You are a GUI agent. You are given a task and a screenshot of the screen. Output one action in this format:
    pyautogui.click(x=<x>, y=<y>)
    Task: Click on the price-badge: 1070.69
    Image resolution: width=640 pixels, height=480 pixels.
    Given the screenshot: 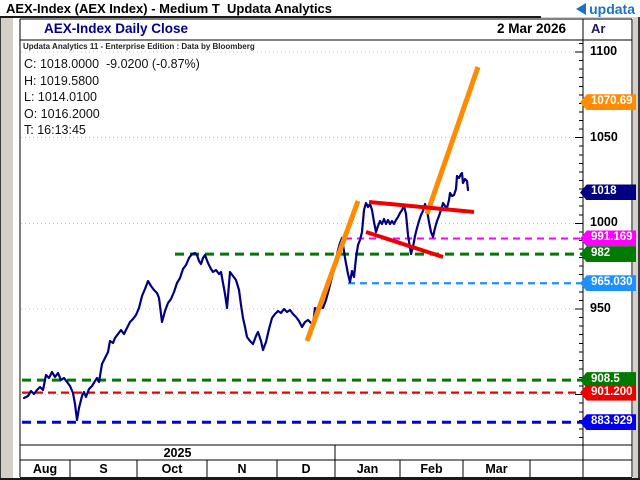 What is the action you would take?
    pyautogui.click(x=608, y=102)
    